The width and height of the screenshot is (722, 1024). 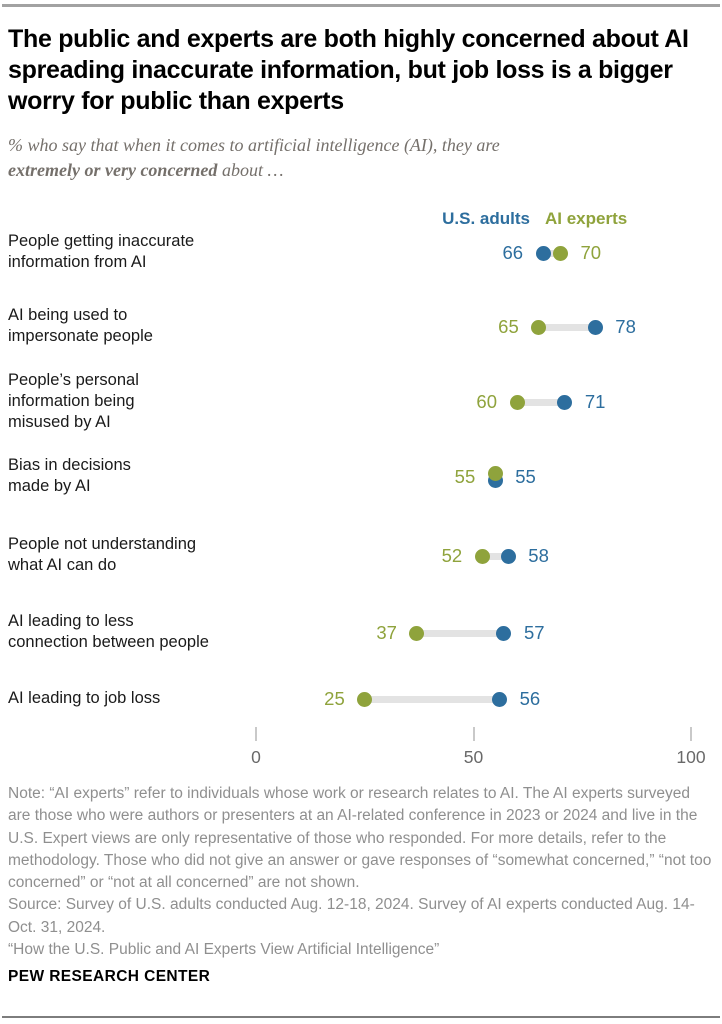 What do you see at coordinates (508, 326) in the screenshot?
I see `ai-experts-value: 65` at bounding box center [508, 326].